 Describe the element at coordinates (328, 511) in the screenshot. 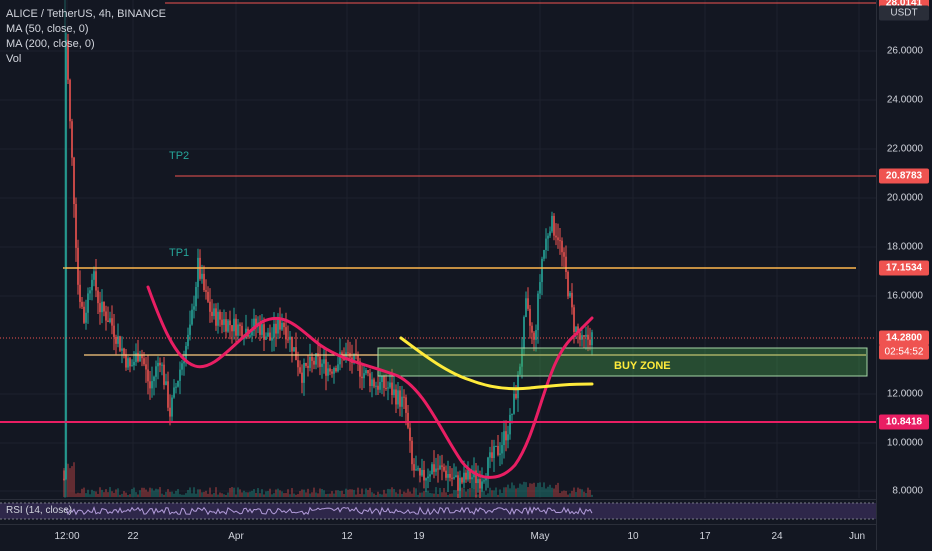

I see `rsi-line` at that location.